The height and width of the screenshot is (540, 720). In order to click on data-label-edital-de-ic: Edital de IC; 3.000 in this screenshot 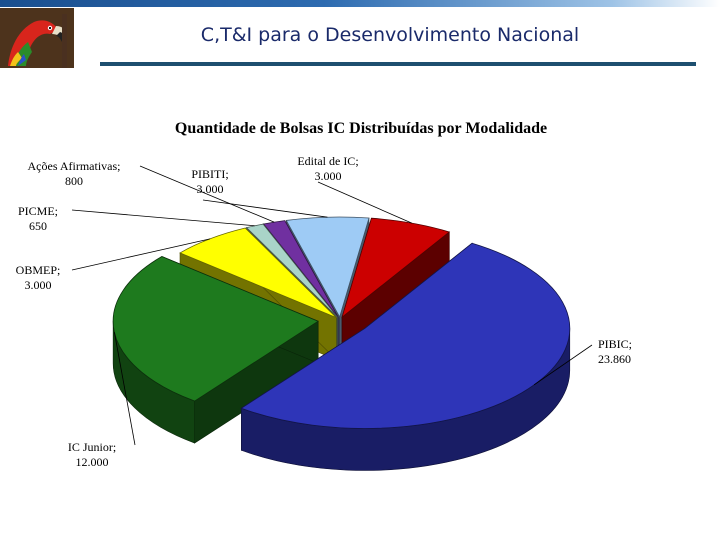, I will do `click(327, 168)`.